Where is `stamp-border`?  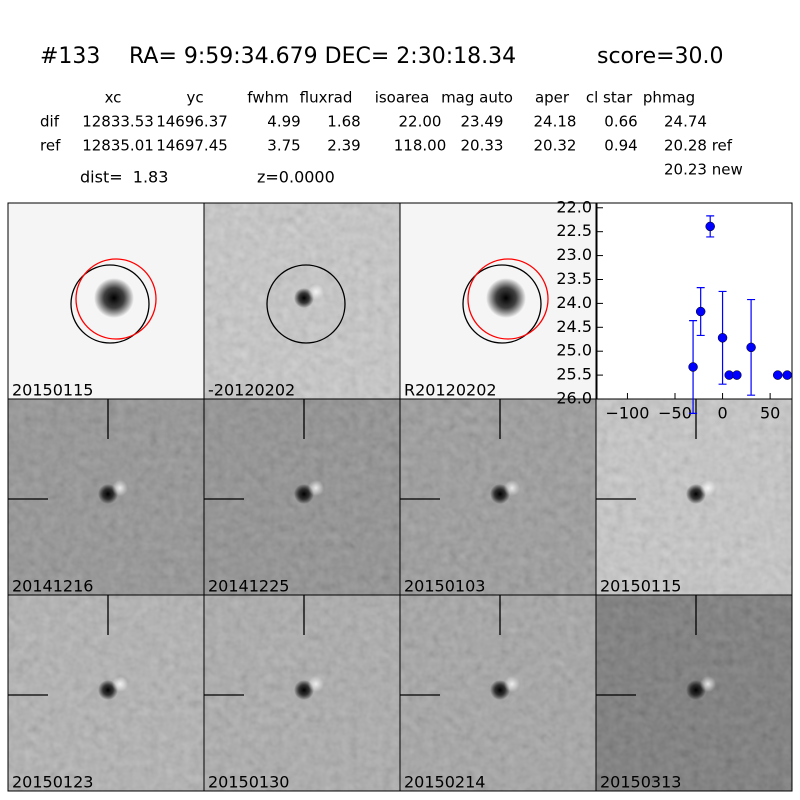 stamp-border is located at coordinates (694, 693).